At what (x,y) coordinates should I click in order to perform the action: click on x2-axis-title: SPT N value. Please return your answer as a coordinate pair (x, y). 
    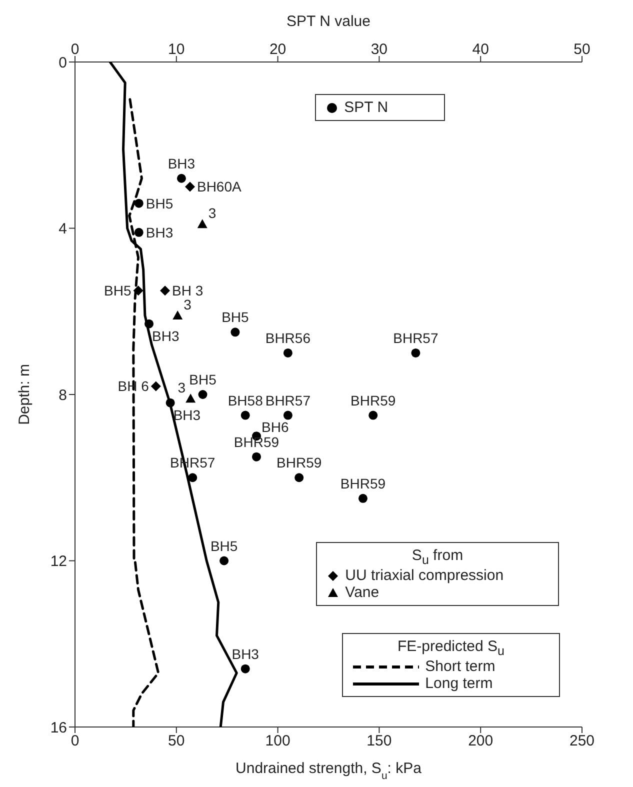
    Looking at the image, I should click on (328, 21).